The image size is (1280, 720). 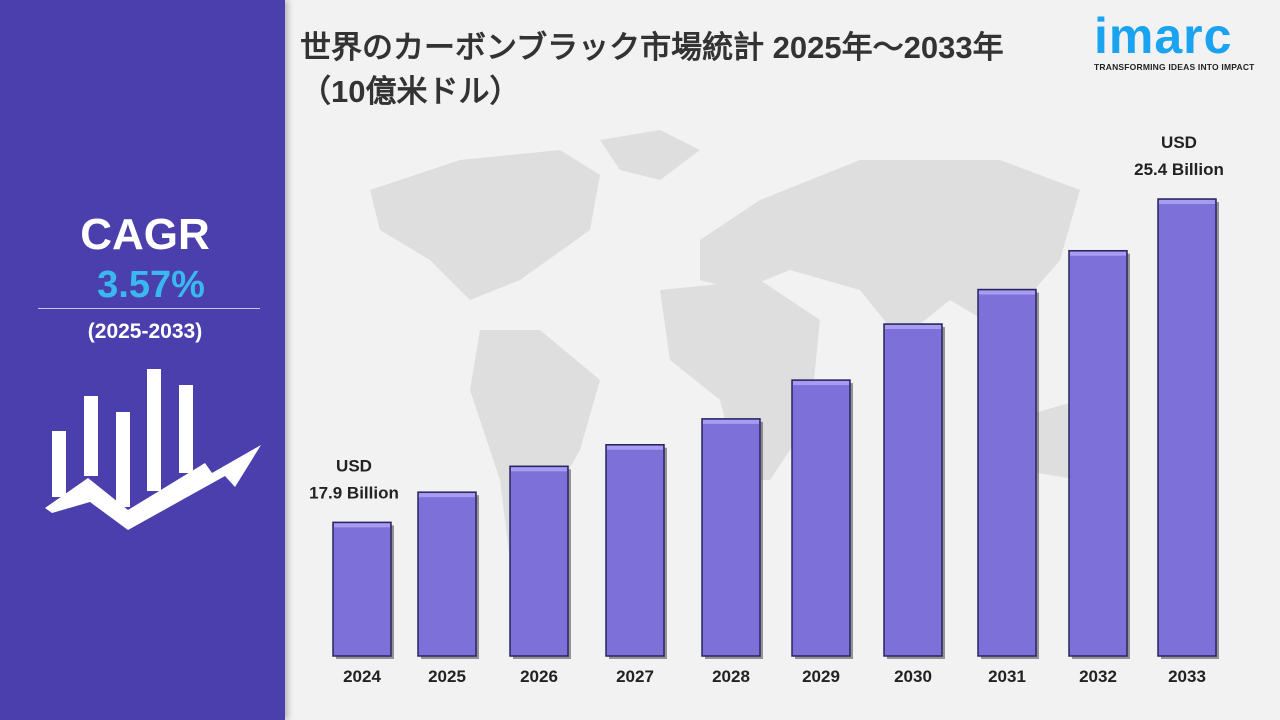 What do you see at coordinates (145, 331) in the screenshot?
I see `cagr-period: (2025-2033)` at bounding box center [145, 331].